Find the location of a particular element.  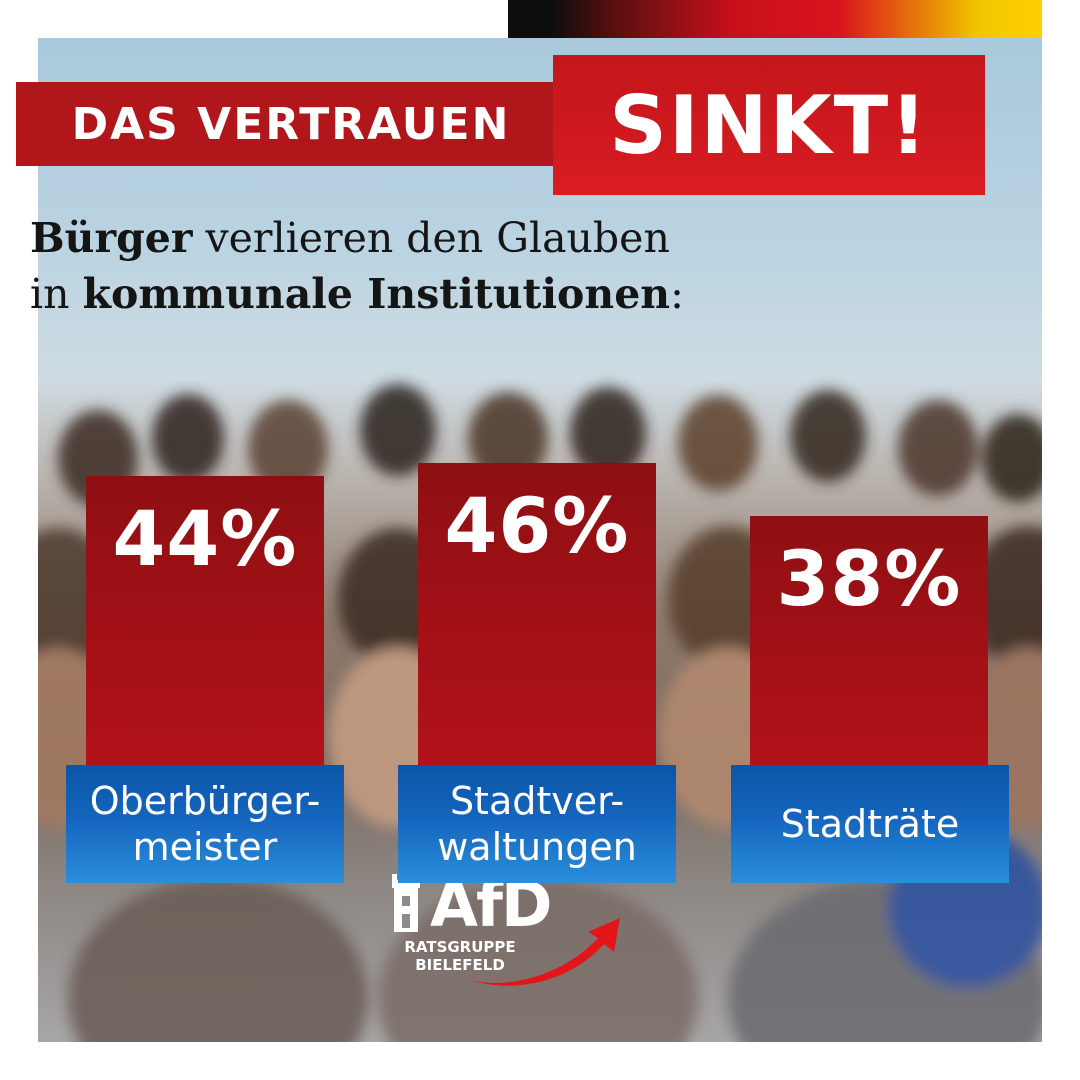

logo-subtitle: RATSGRUPPE BIELEFELD is located at coordinates (460, 956).